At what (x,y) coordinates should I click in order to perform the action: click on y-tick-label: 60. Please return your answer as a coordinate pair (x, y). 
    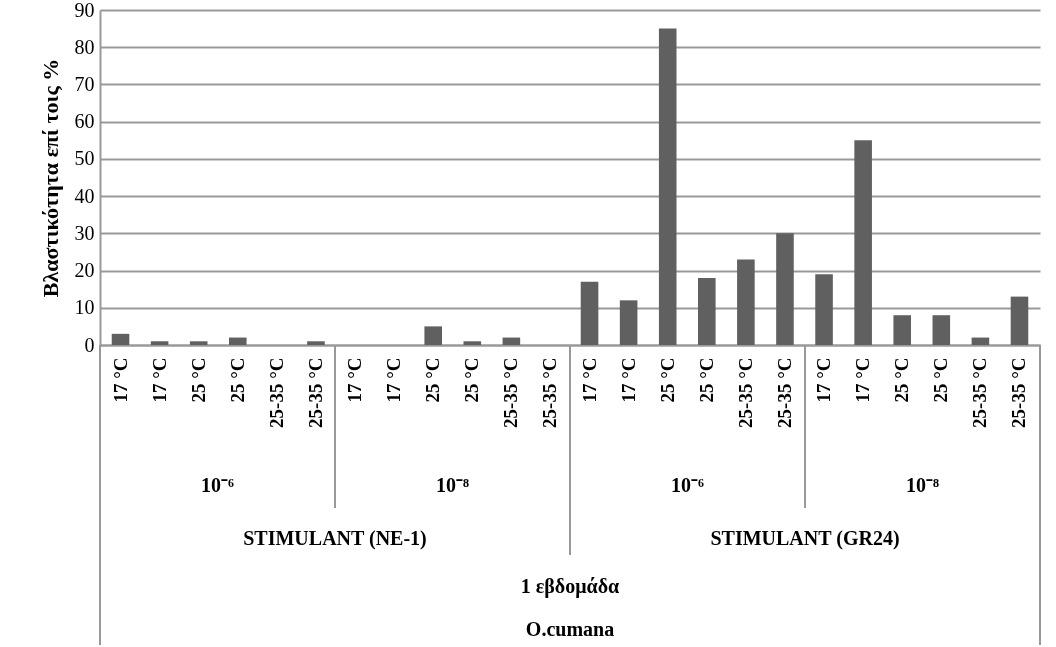
    Looking at the image, I should click on (84, 121).